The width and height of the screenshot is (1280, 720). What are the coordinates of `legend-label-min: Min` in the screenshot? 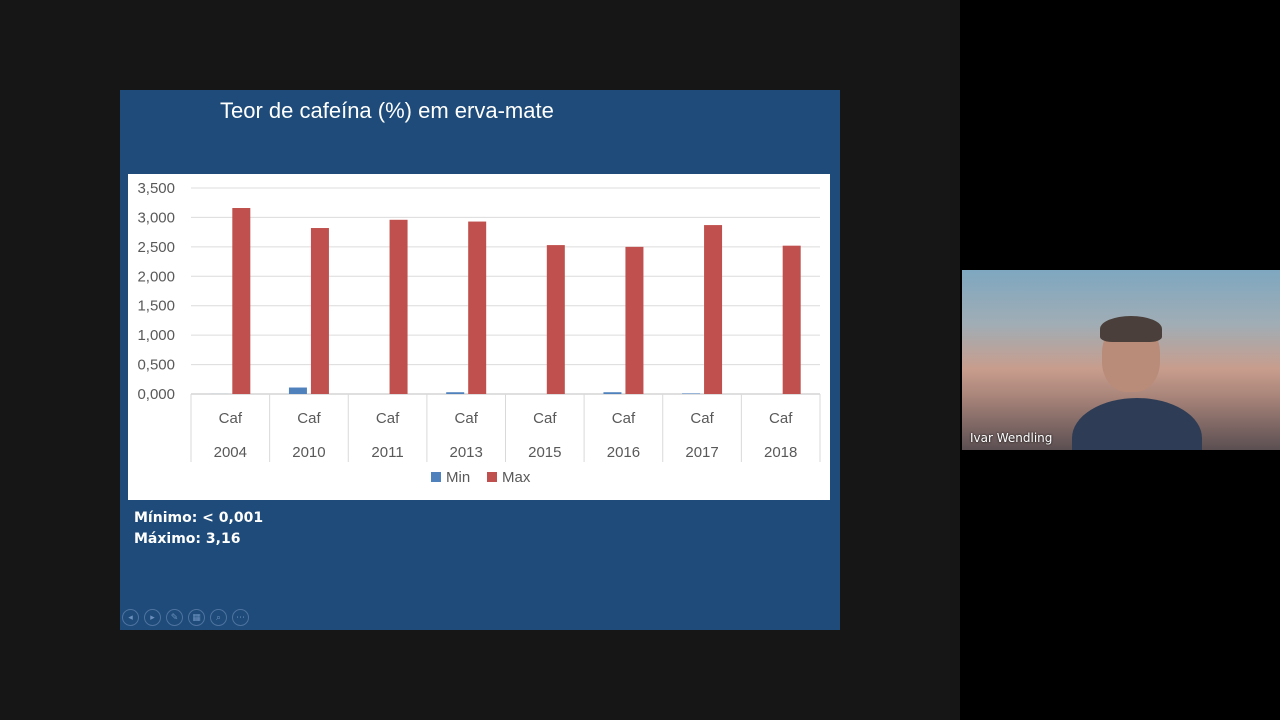 It's located at (458, 477).